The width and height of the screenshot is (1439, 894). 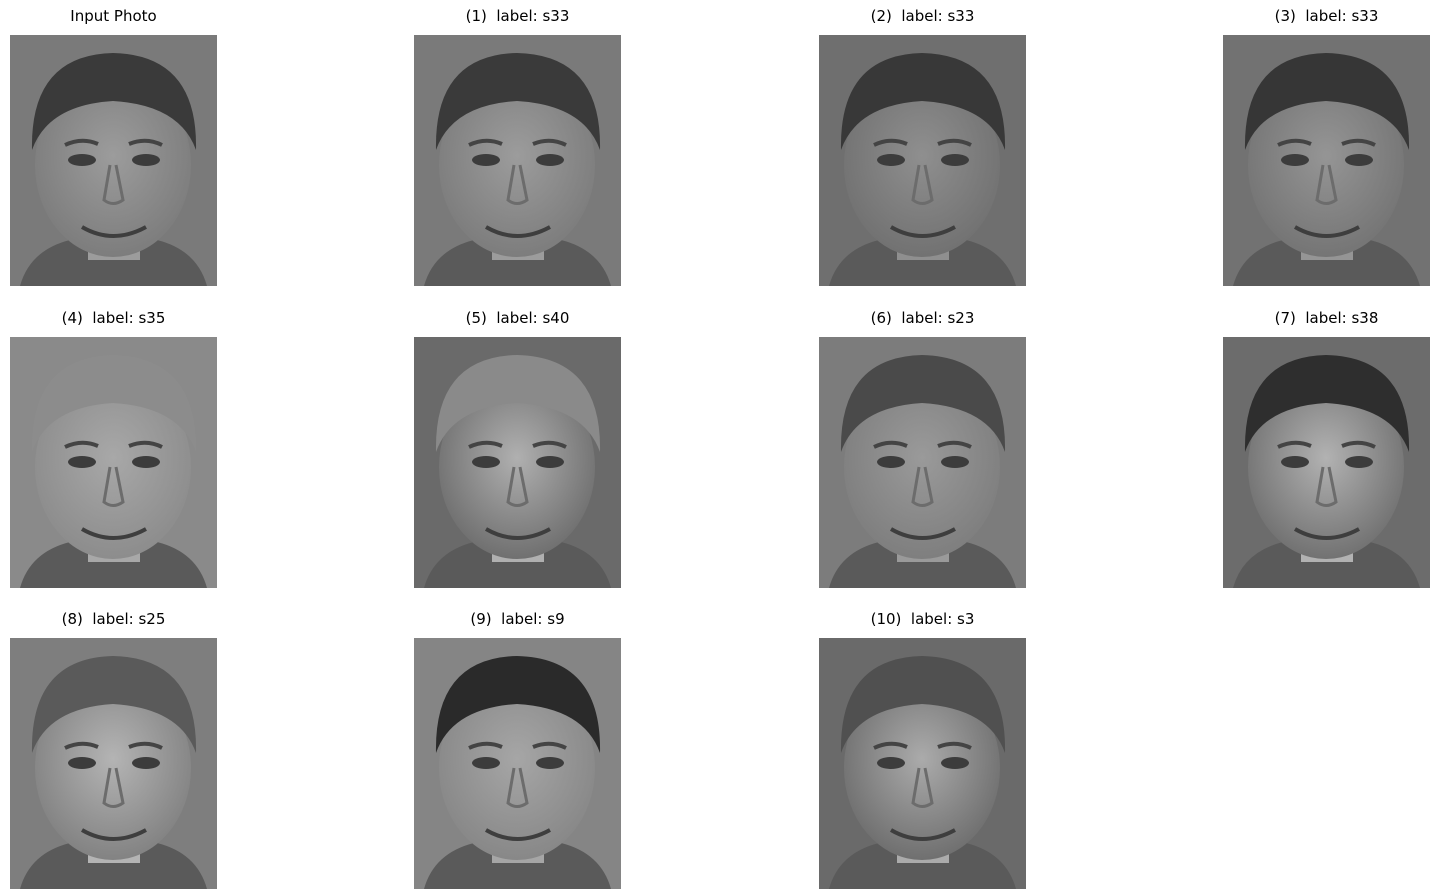 I want to click on result-panel: (9) label: s9, so click(x=517, y=748).